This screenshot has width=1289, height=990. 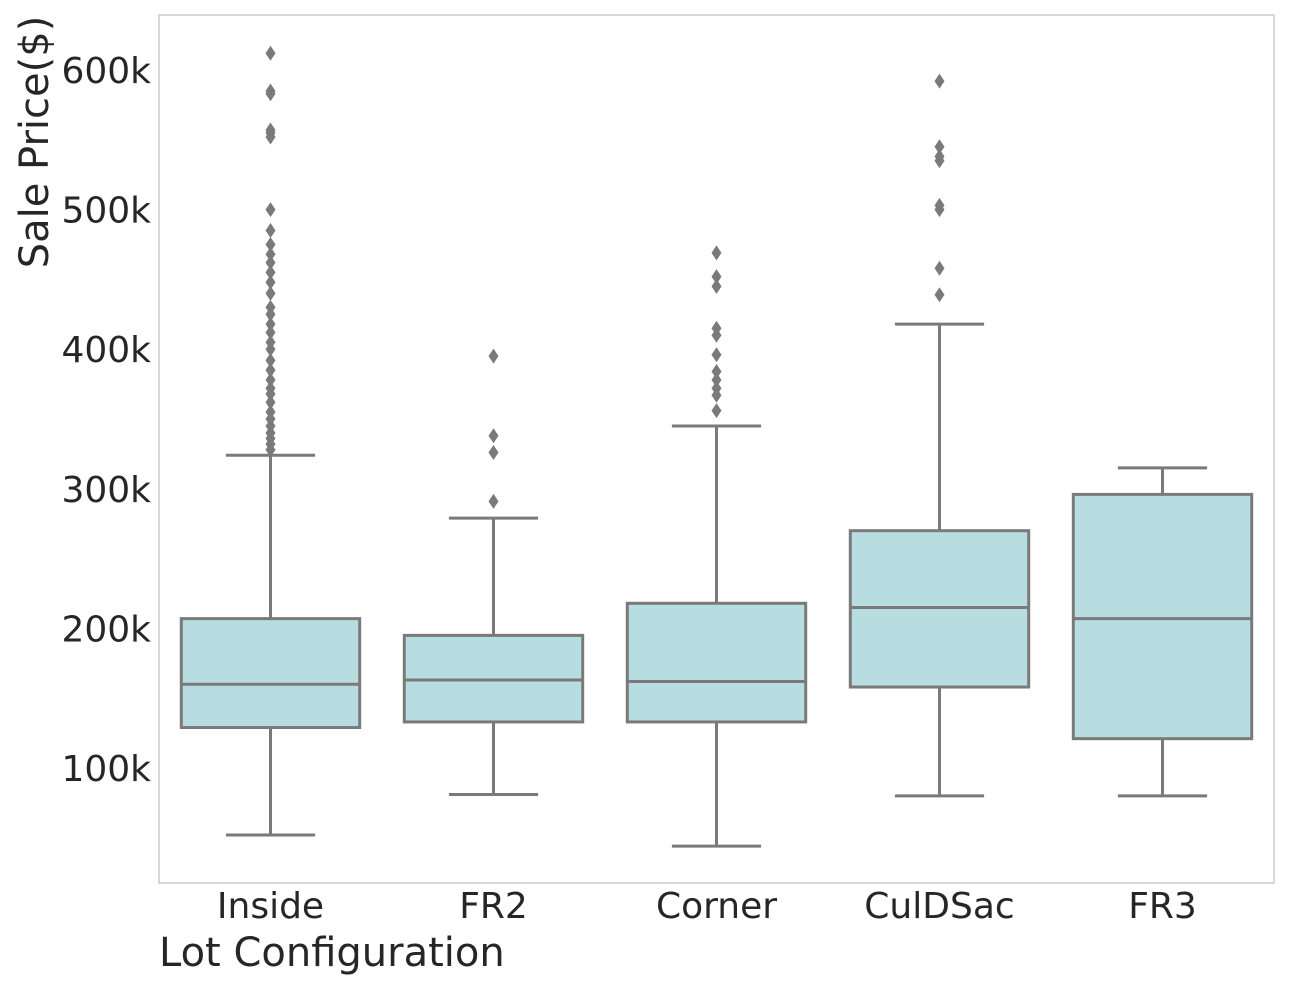 What do you see at coordinates (716, 546) in the screenshot?
I see `box-corner` at bounding box center [716, 546].